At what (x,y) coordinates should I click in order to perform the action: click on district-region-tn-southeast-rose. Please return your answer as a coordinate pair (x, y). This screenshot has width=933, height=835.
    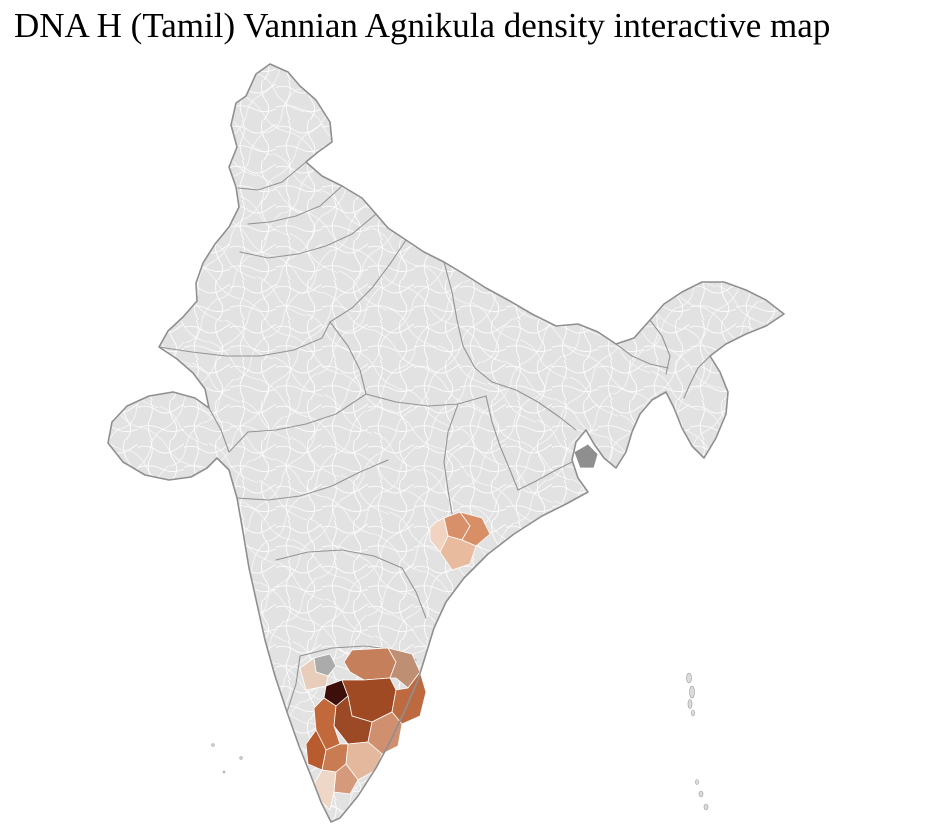
    Looking at the image, I should click on (346, 779).